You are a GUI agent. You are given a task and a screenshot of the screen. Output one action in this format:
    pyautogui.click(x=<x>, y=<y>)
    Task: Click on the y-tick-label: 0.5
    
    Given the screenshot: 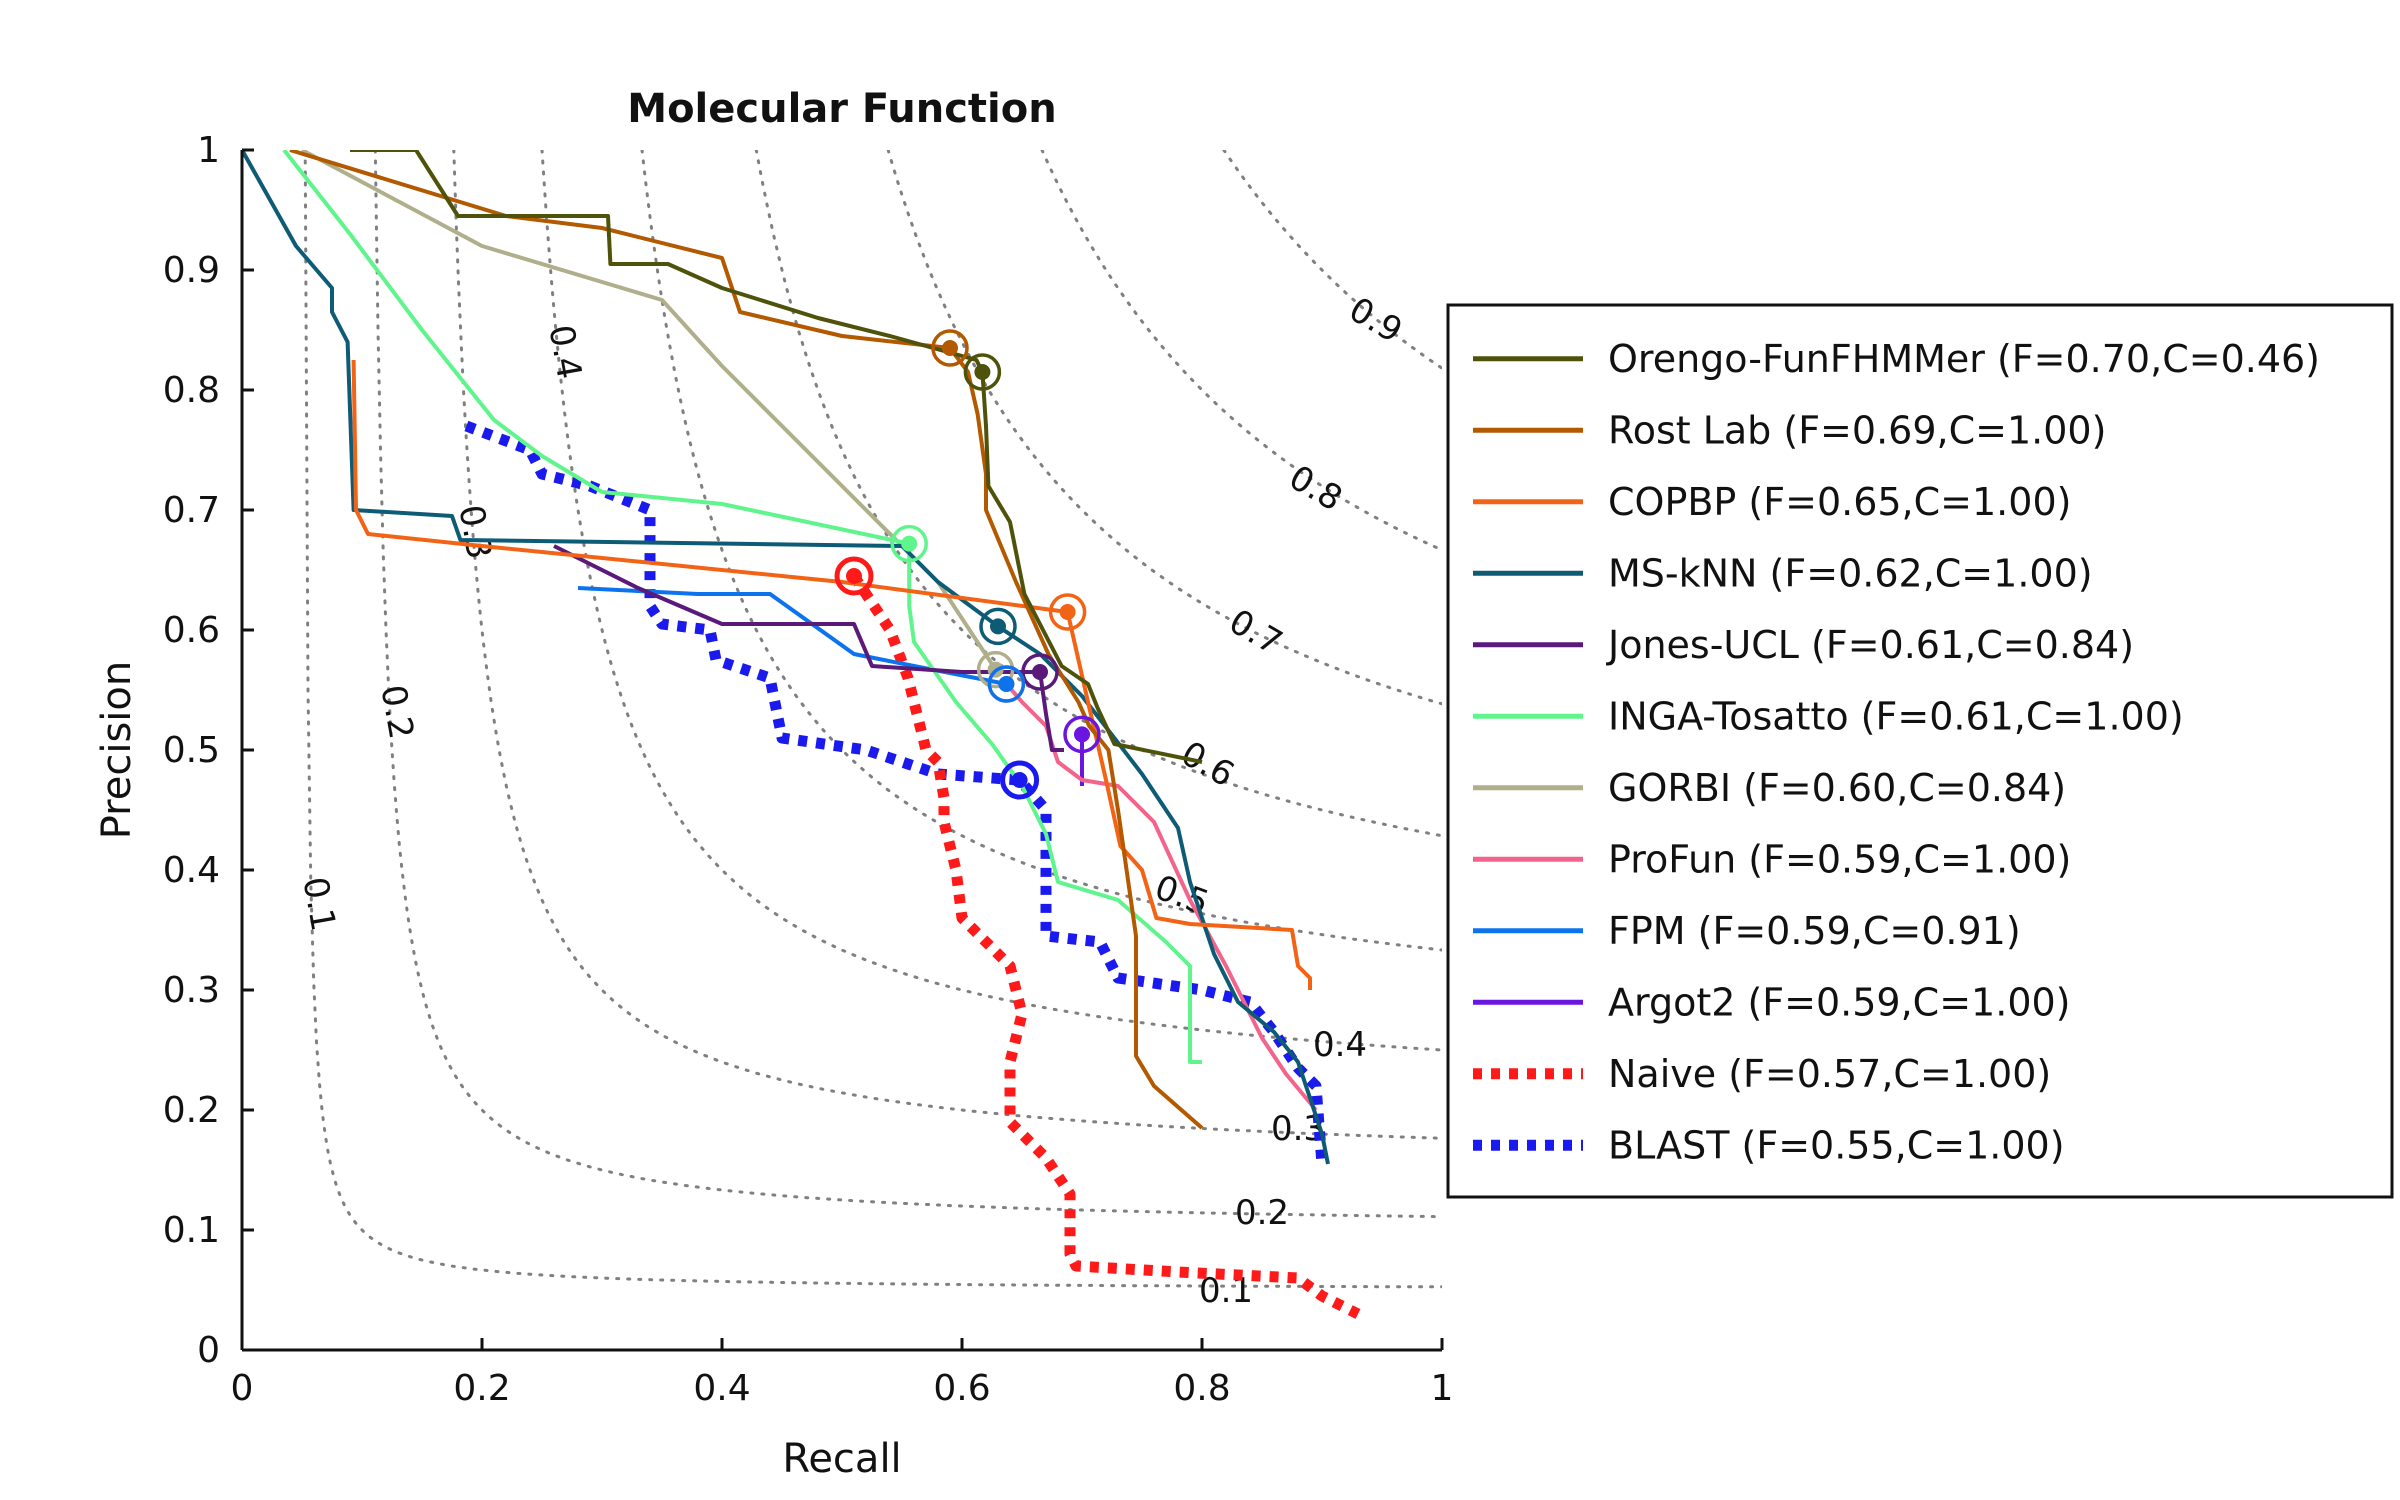 What is the action you would take?
    pyautogui.click(x=191, y=750)
    